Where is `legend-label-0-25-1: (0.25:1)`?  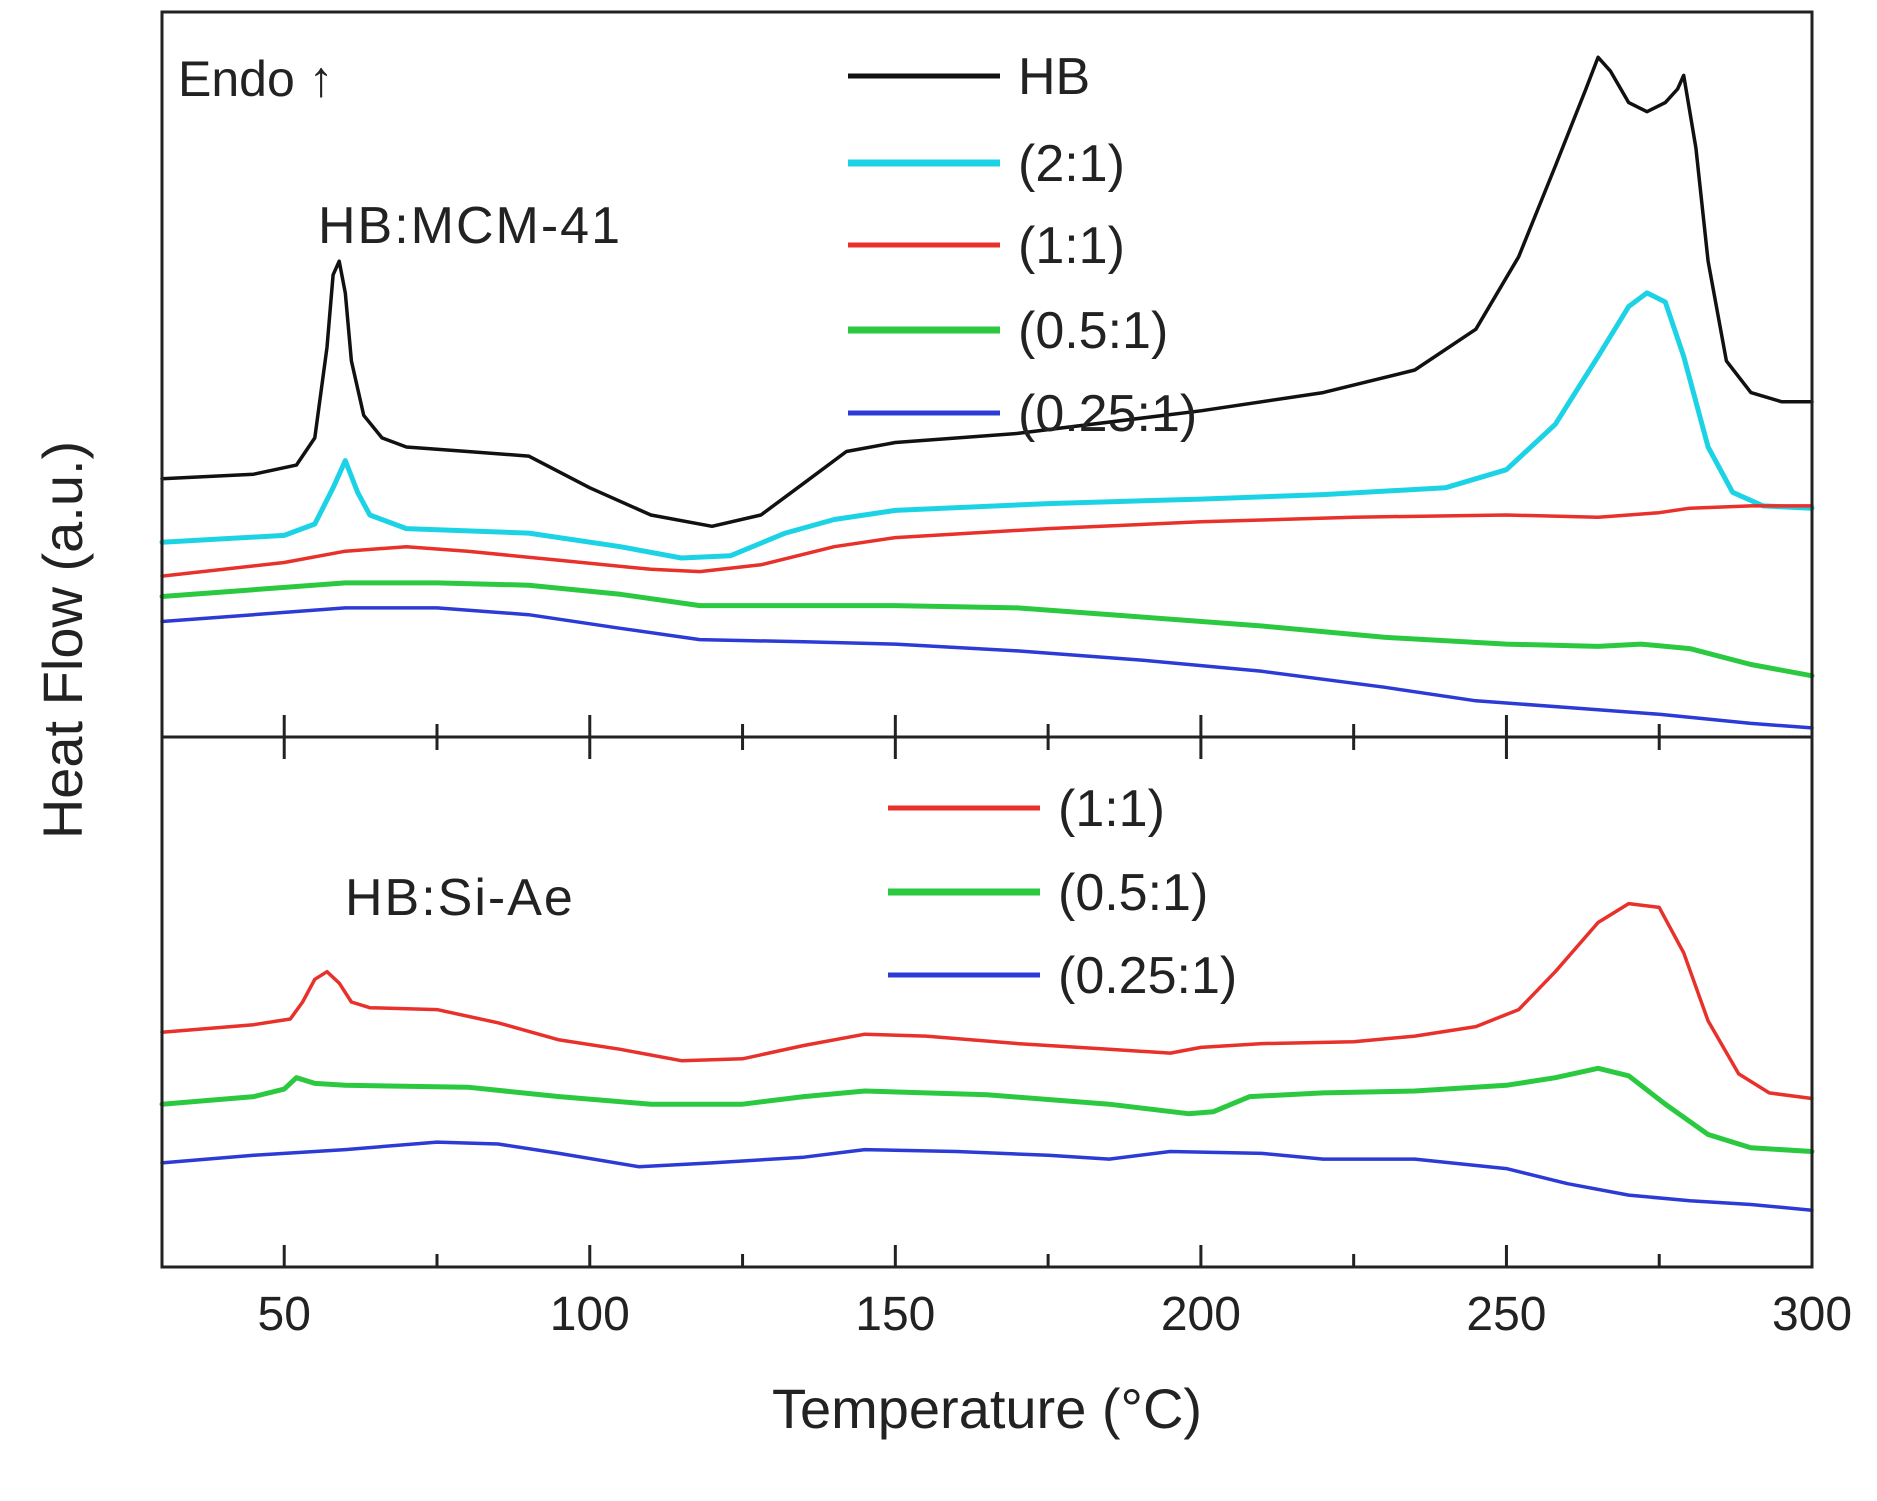 legend-label-0-25-1: (0.25:1) is located at coordinates (1107, 414).